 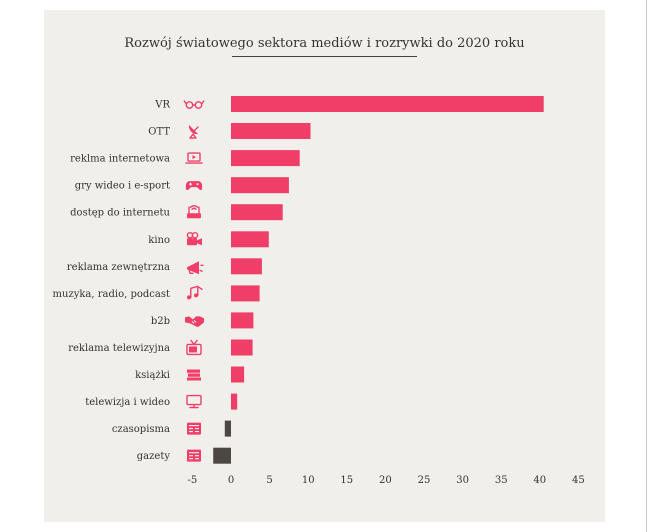 I want to click on satellite-dish-icon, so click(x=193, y=132).